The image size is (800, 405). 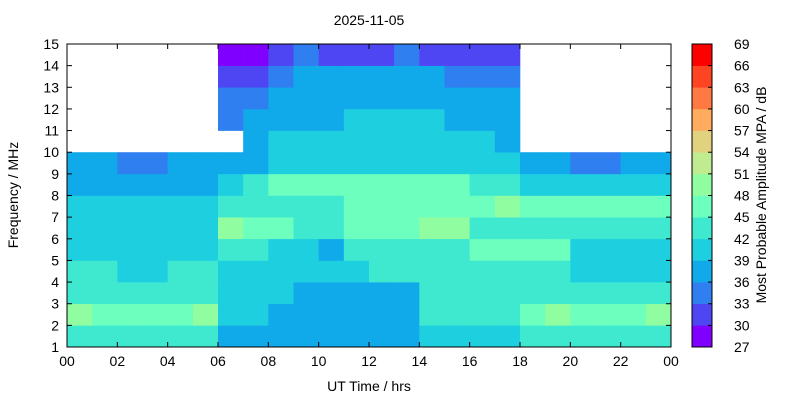 I want to click on colorbar-tick-label: 66, so click(x=742, y=66).